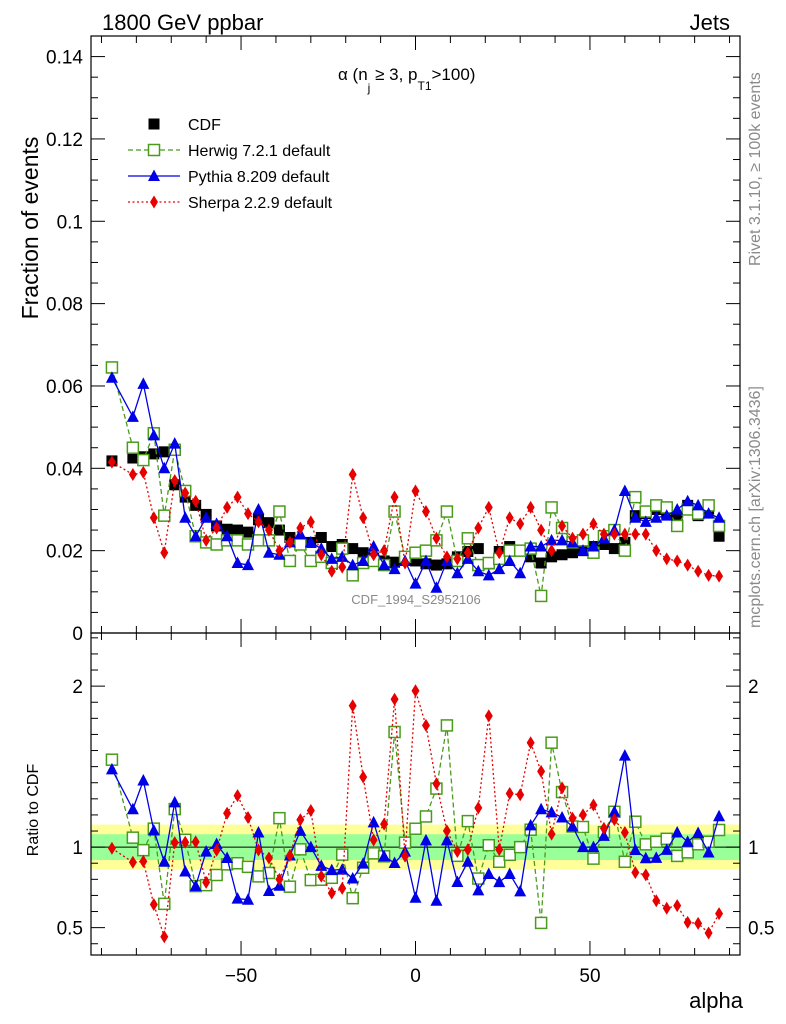 The image size is (786, 1024). I want to click on main-y-tick-label: 0.1, so click(70, 222).